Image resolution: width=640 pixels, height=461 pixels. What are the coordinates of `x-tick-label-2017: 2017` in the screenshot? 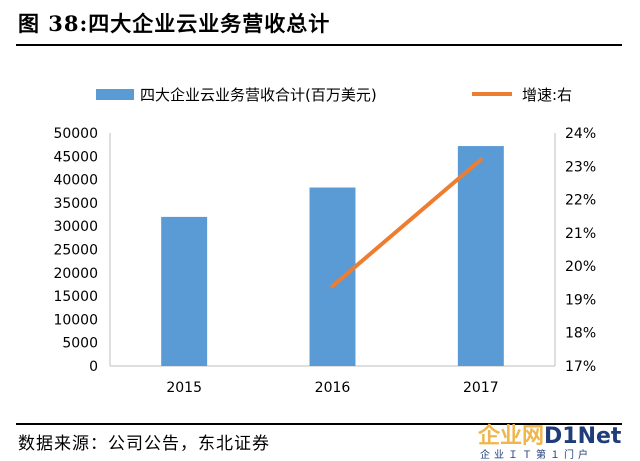 It's located at (481, 388).